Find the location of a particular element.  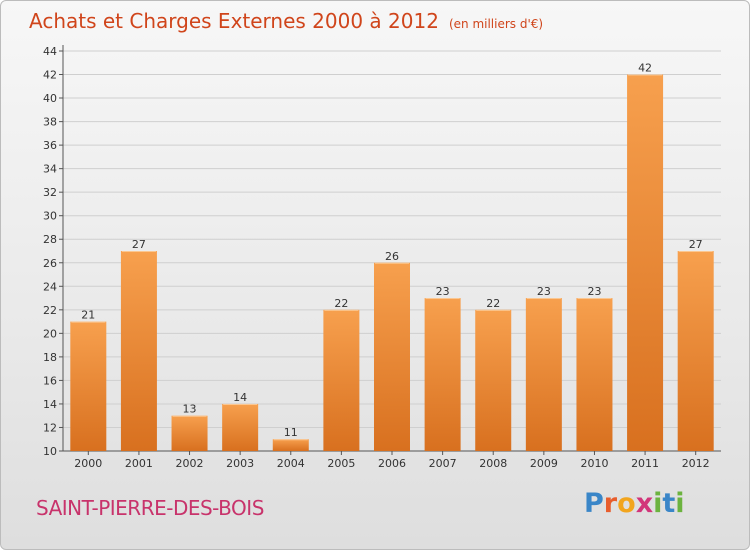

y-tick-label: 32 is located at coordinates (50, 192).